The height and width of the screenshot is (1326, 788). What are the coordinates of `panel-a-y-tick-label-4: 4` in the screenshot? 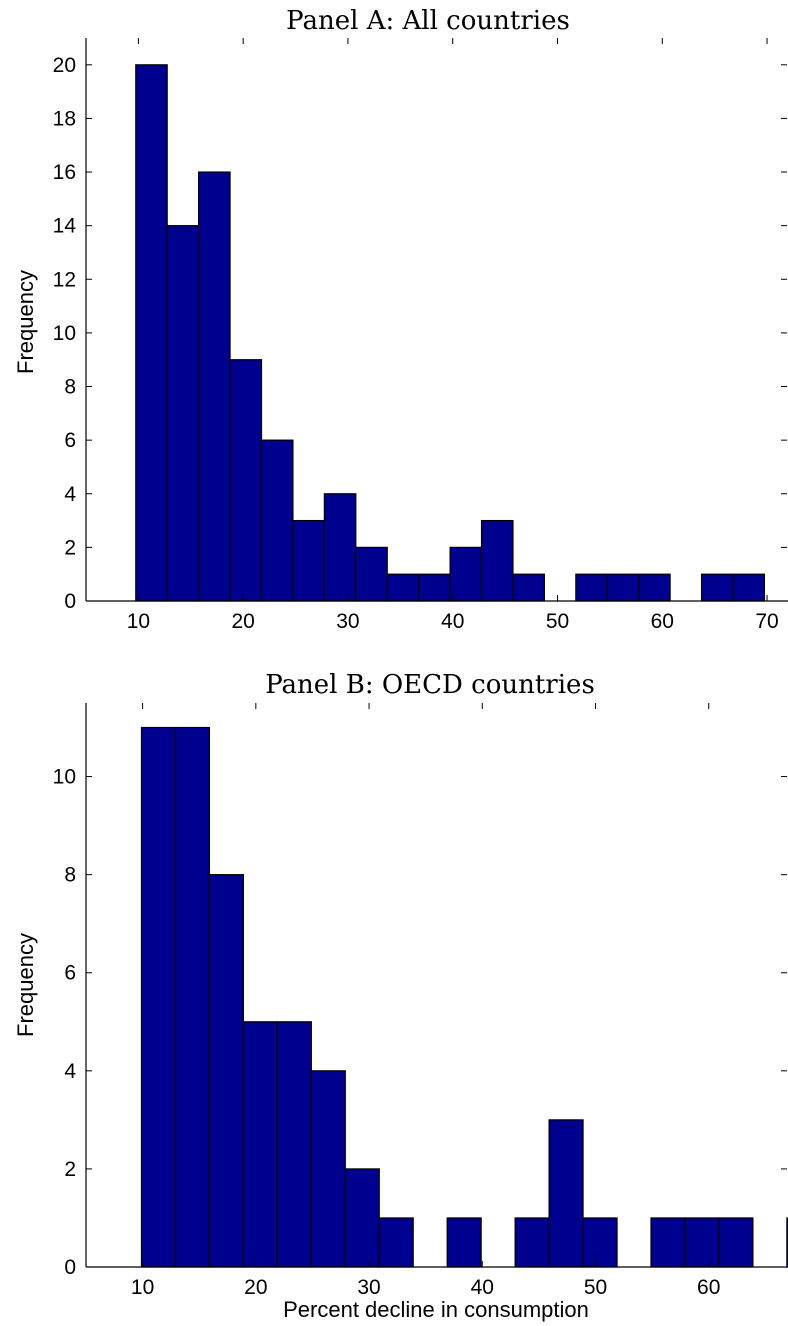 It's located at (70, 494).